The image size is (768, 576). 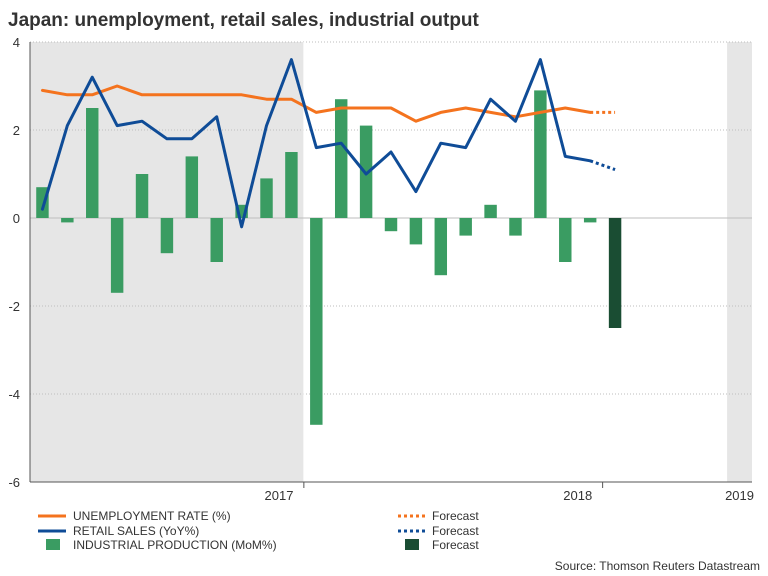 I want to click on y-tick-label: -2, so click(x=14, y=306).